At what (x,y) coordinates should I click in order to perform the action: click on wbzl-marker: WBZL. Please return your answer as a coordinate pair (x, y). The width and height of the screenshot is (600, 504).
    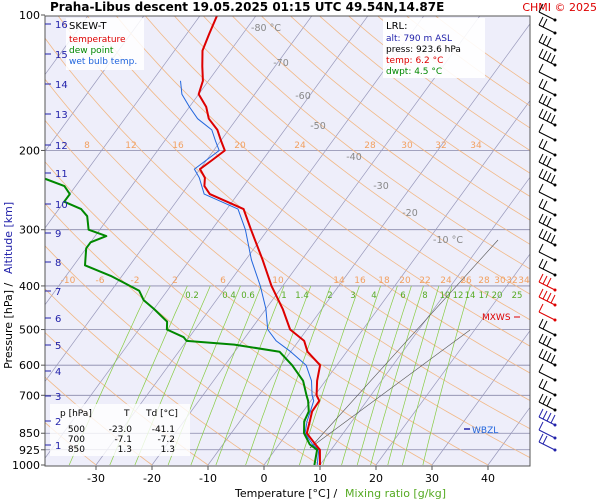
    Looking at the image, I should click on (485, 431).